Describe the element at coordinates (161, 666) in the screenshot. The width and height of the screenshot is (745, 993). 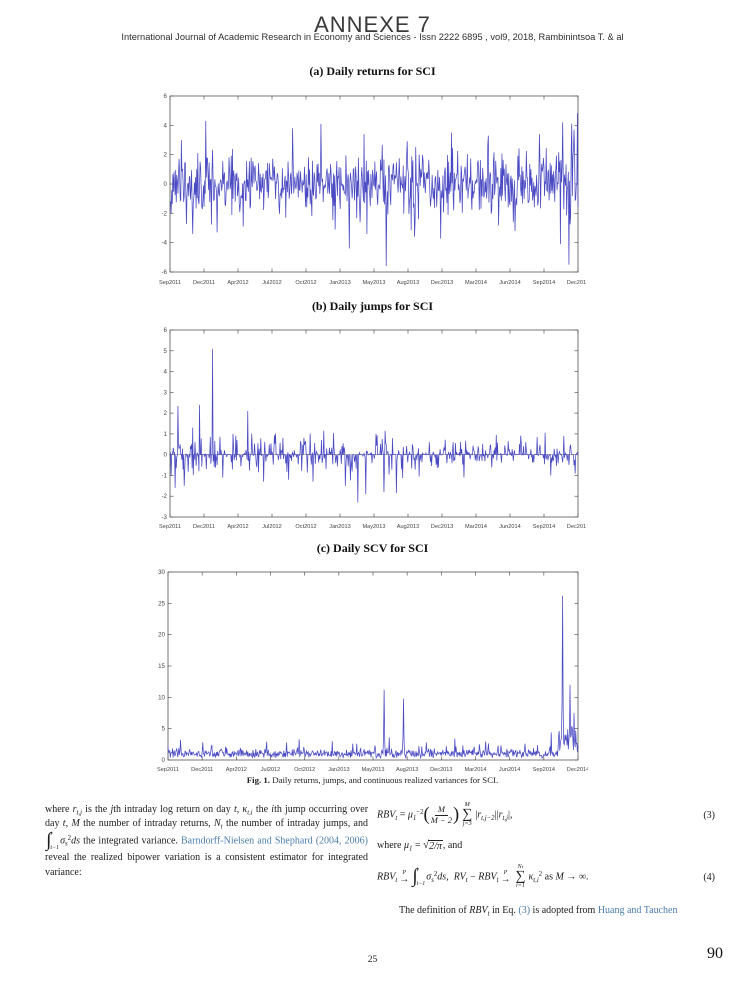
I see `svg-text: 15` at that location.